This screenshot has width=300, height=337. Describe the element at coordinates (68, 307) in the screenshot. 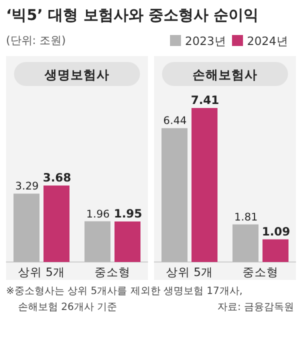

I see `text: 손해보험 26개사 기준` at that location.